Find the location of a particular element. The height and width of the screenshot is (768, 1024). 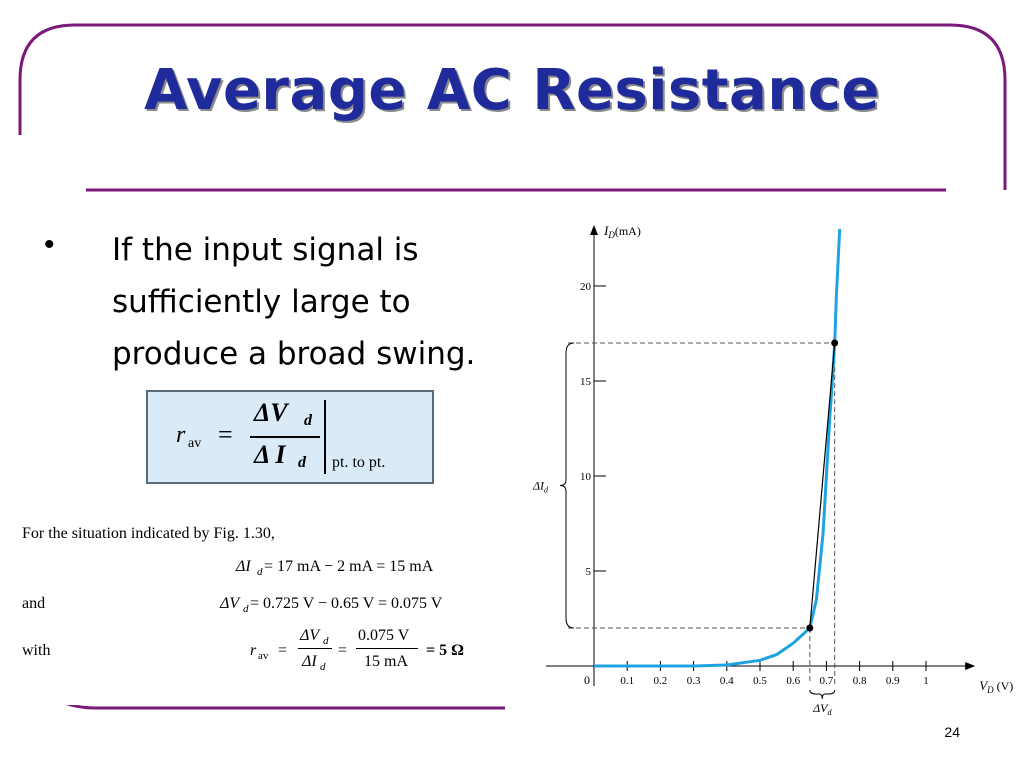

example-result: = 5 Ω is located at coordinates (445, 650).